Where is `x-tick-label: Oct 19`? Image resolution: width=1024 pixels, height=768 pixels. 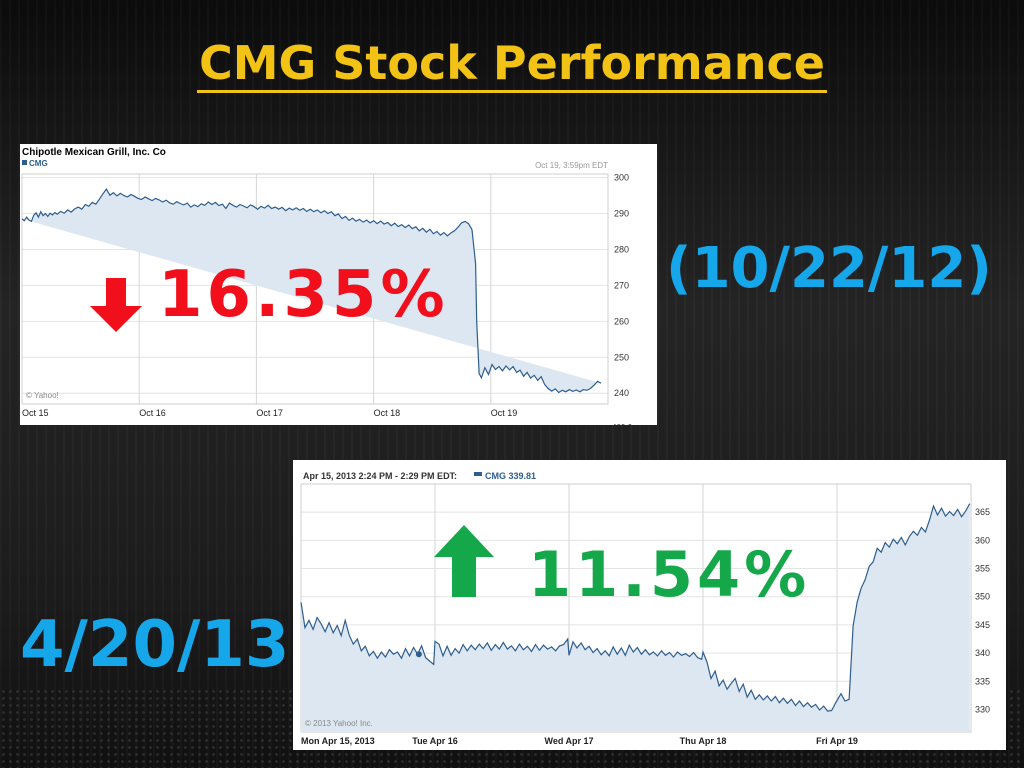 x-tick-label: Oct 19 is located at coordinates (504, 413).